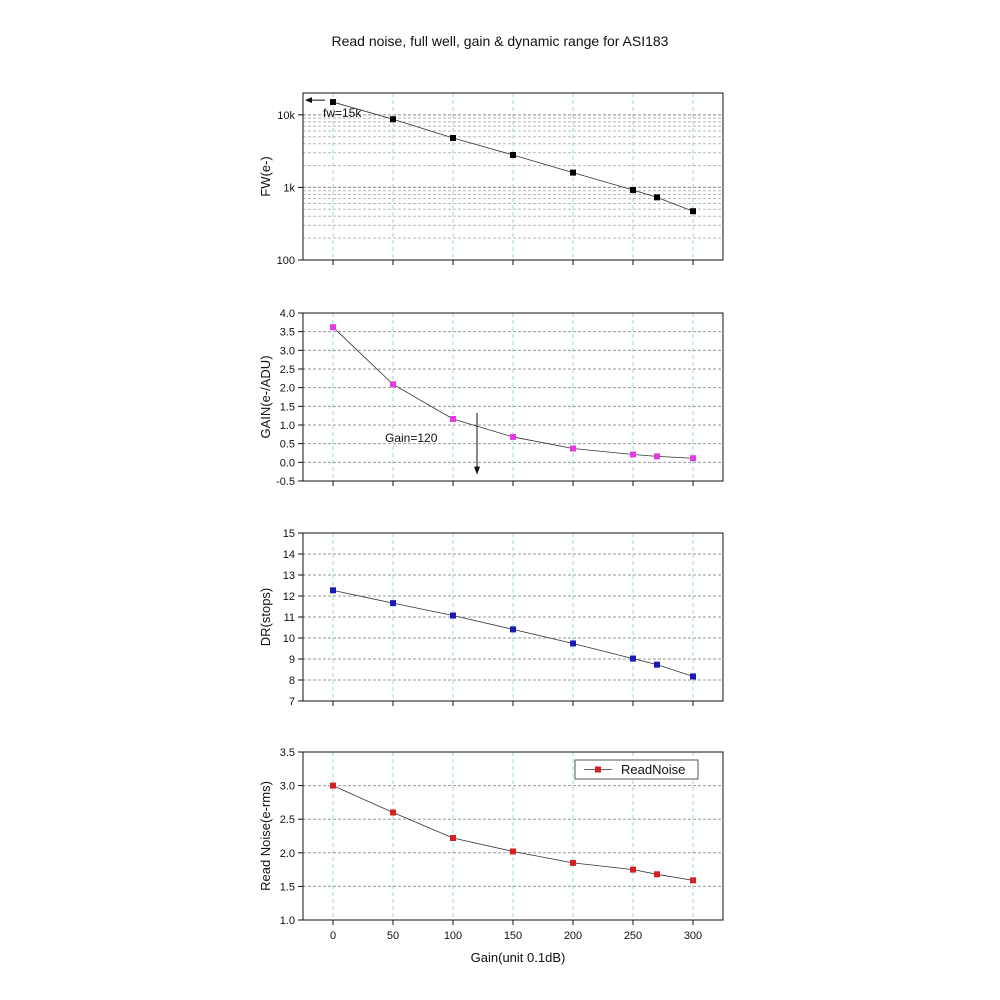 The height and width of the screenshot is (1000, 1000). Describe the element at coordinates (289, 188) in the screenshot. I see `y-tick-label: 1k` at that location.